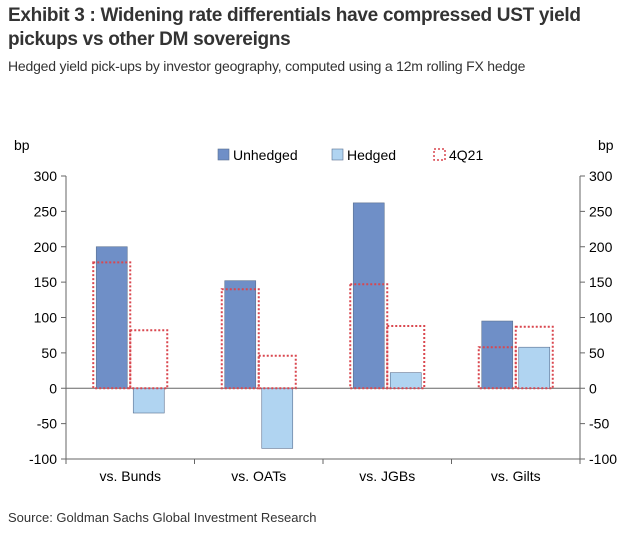 This screenshot has width=640, height=540. I want to click on y-tick-label-left: 100, so click(46, 318).